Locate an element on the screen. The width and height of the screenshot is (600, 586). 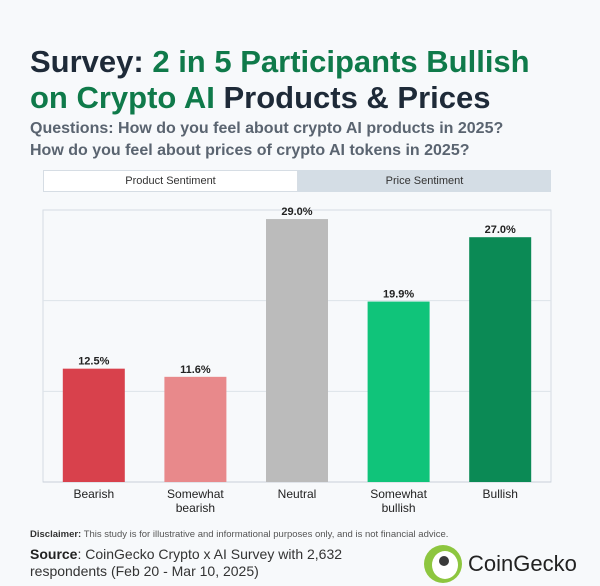
x-tick-label: Bullish is located at coordinates (500, 494).